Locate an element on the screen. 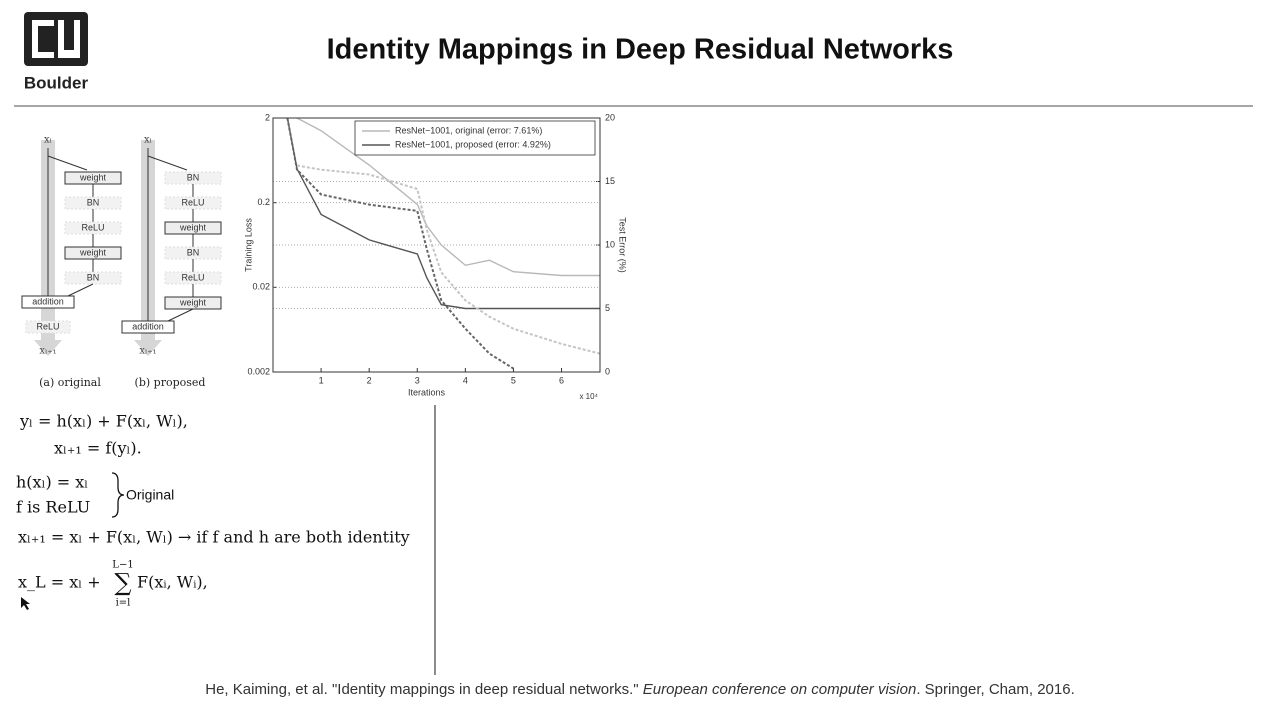 The width and height of the screenshot is (1280, 725). y-axis-label: Training Loss is located at coordinates (248, 245).